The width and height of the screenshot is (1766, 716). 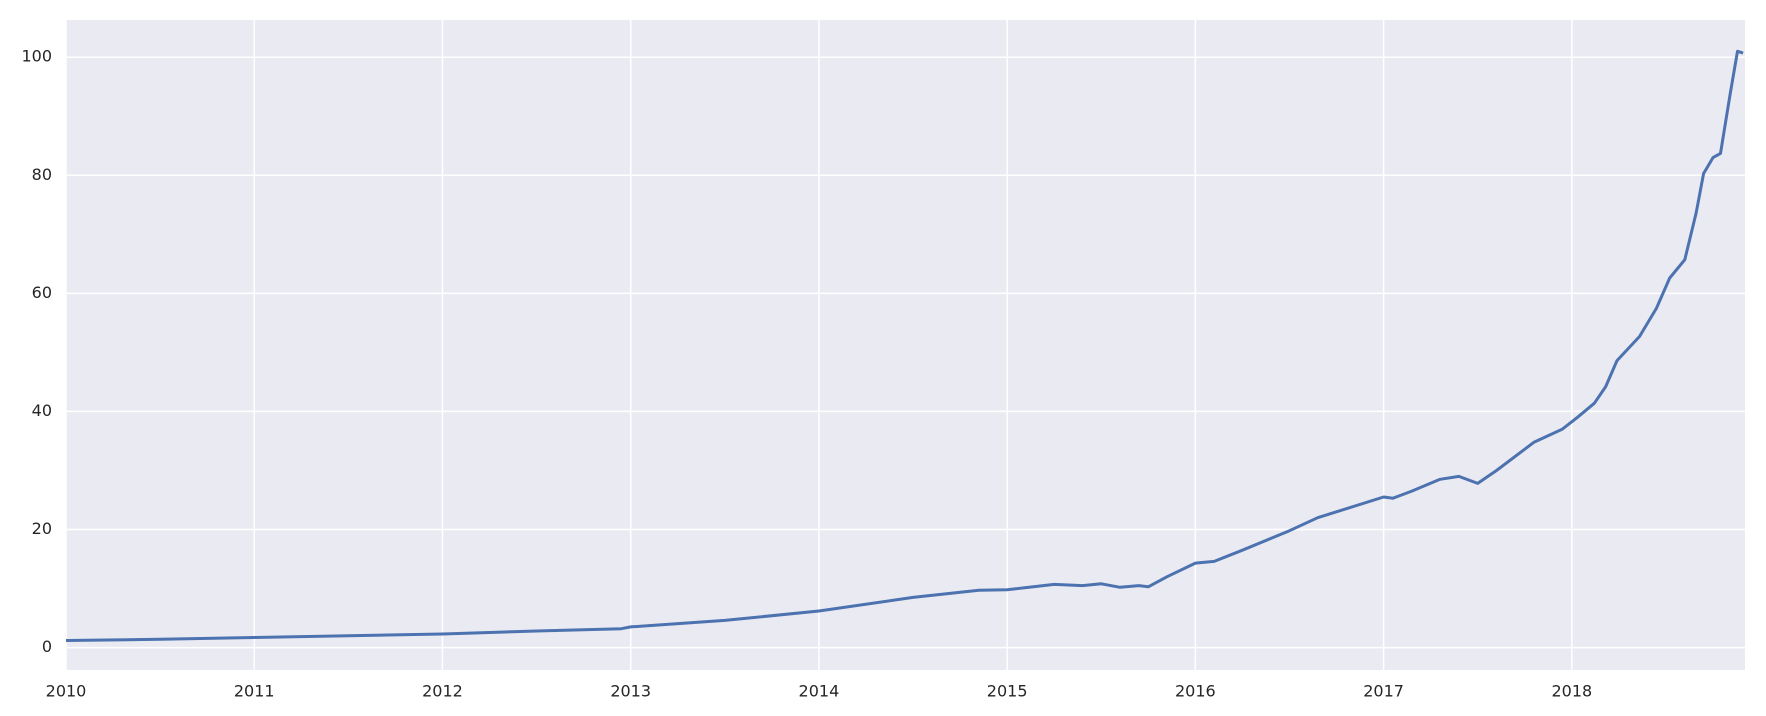 What do you see at coordinates (42, 292) in the screenshot?
I see `y-tick-label: 60` at bounding box center [42, 292].